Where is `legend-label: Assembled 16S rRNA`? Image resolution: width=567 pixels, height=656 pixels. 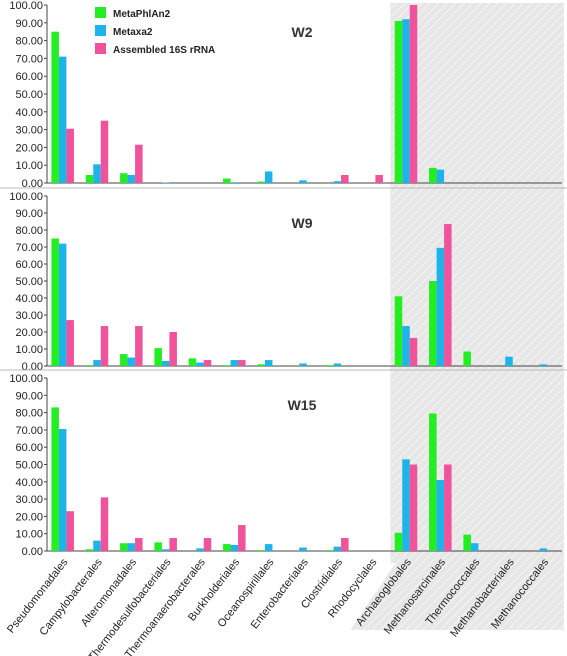
legend-label: Assembled 16S rRNA is located at coordinates (164, 50).